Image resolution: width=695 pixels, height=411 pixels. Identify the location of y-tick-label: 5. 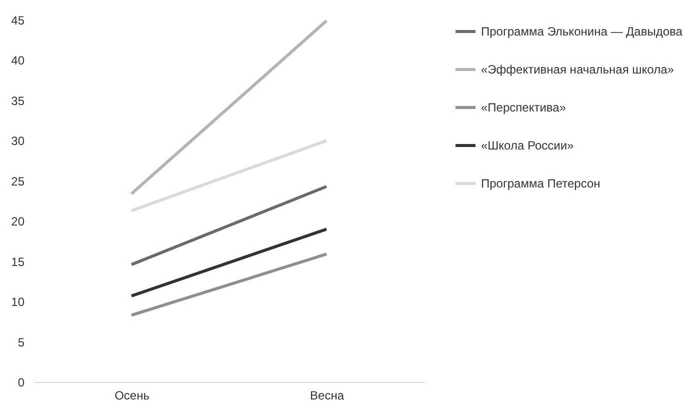
(21, 342).